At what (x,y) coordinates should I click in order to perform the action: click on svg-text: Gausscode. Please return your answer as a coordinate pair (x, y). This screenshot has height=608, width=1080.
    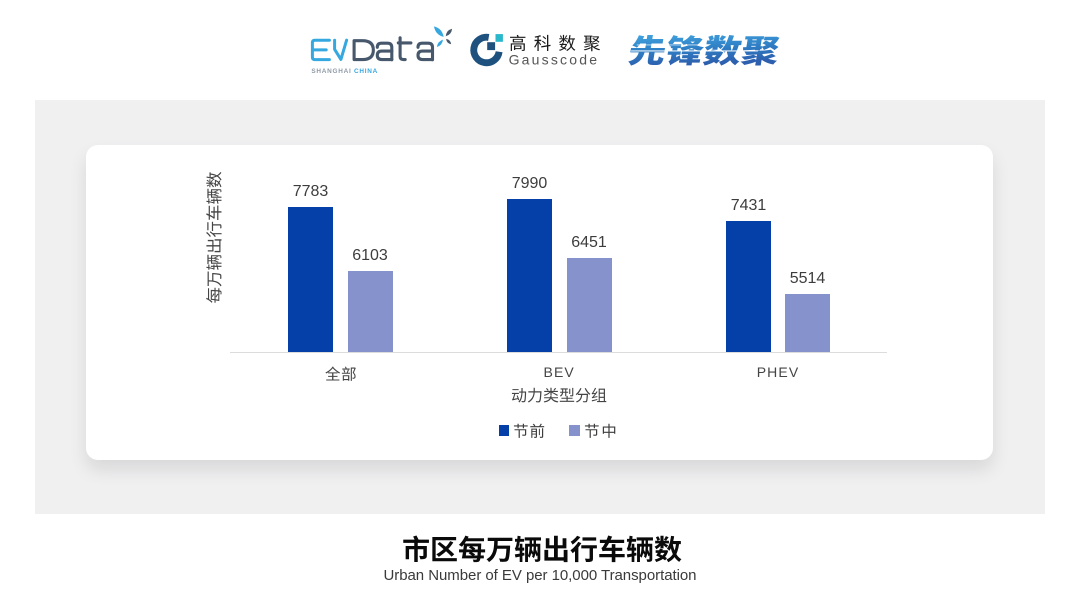
    Looking at the image, I should click on (554, 60).